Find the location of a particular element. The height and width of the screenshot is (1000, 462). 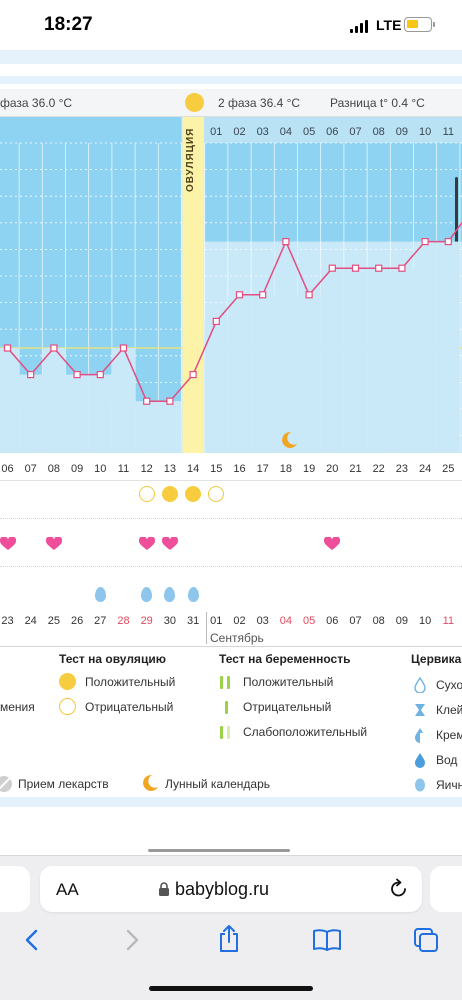

legend-positive: Положительный is located at coordinates (130, 682).